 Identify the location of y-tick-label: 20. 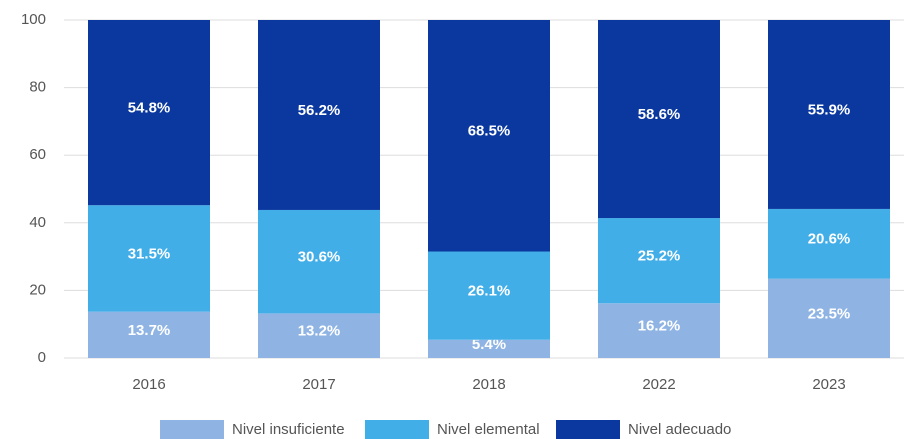
(37, 289).